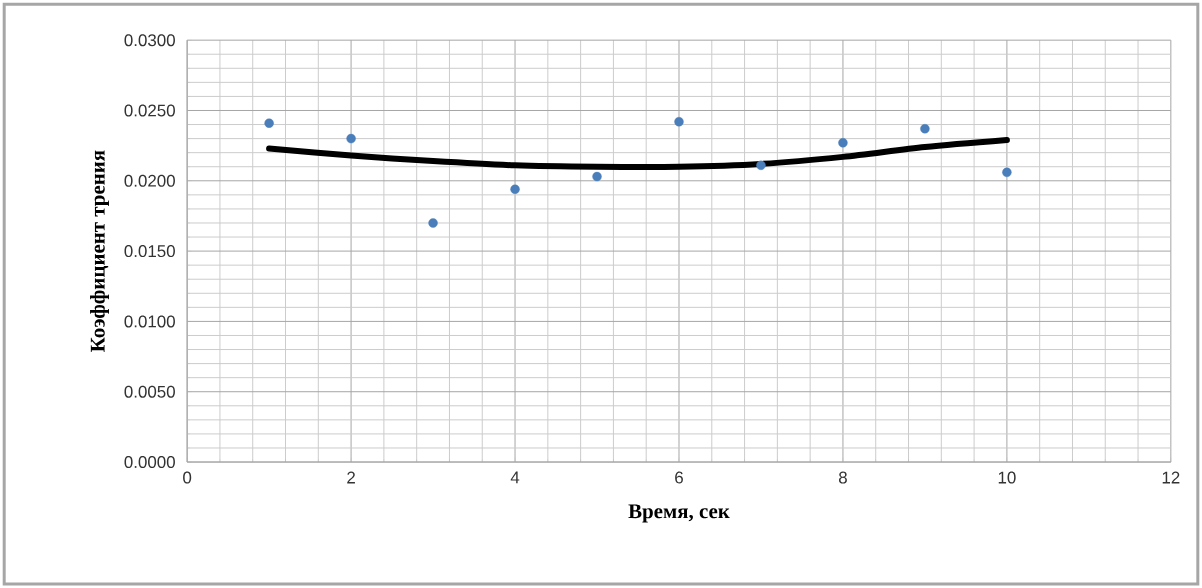 This screenshot has height=588, width=1202. Describe the element at coordinates (842, 477) in the screenshot. I see `x-tick-label: 8` at that location.